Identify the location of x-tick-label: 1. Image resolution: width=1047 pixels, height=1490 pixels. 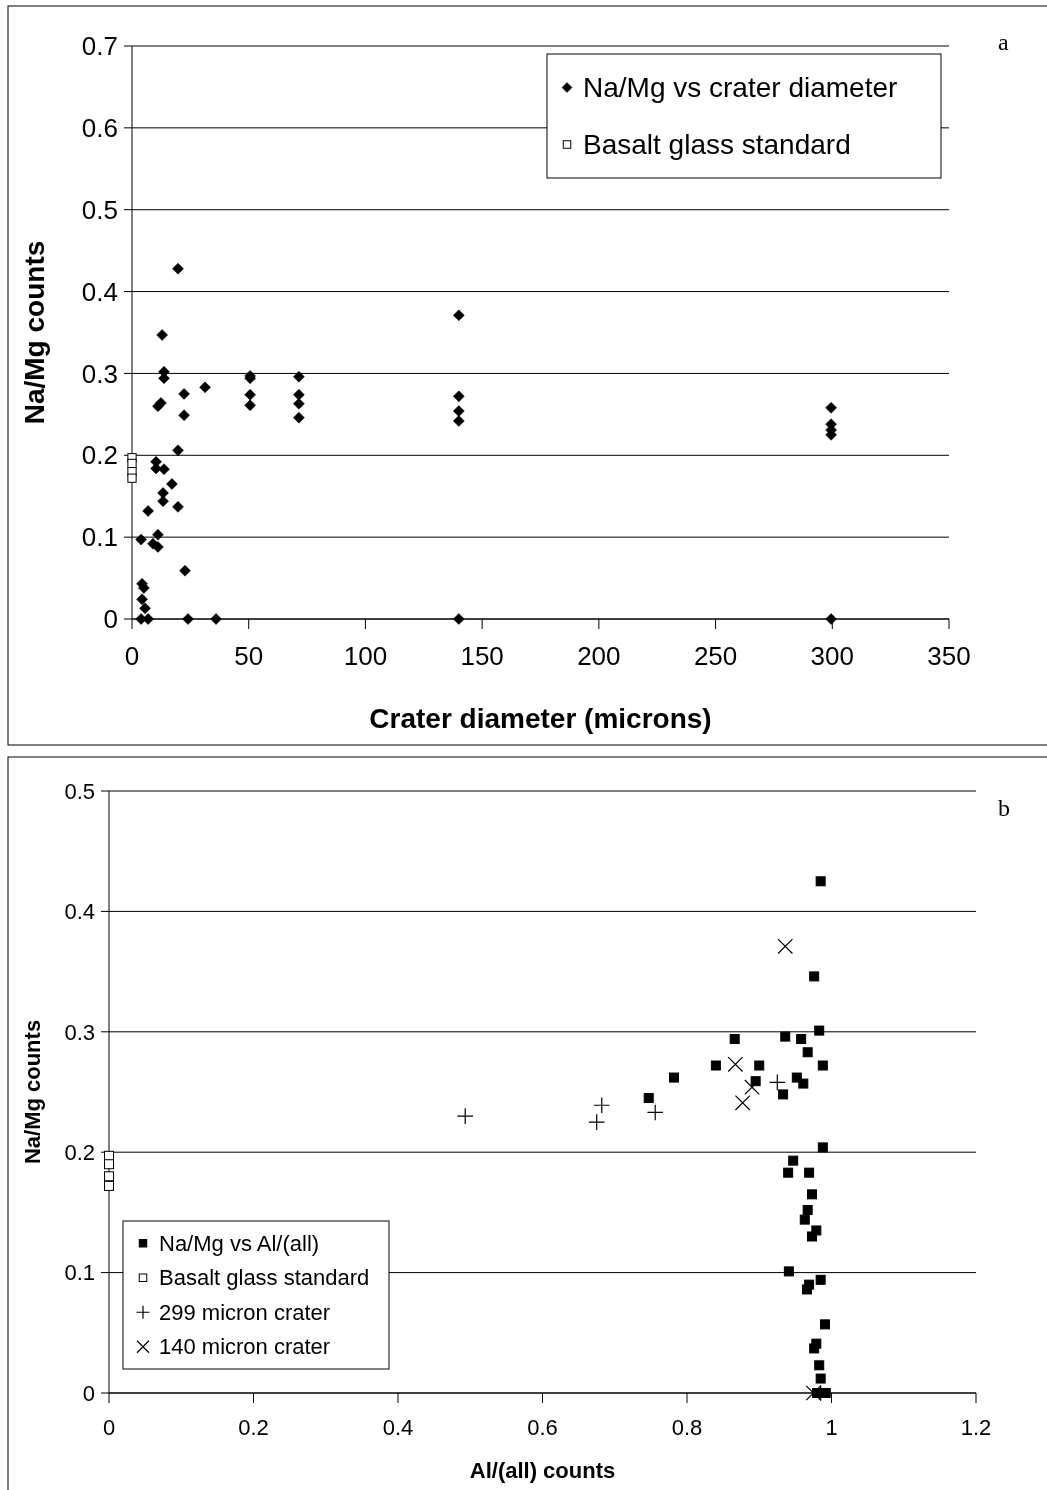
(831, 1427).